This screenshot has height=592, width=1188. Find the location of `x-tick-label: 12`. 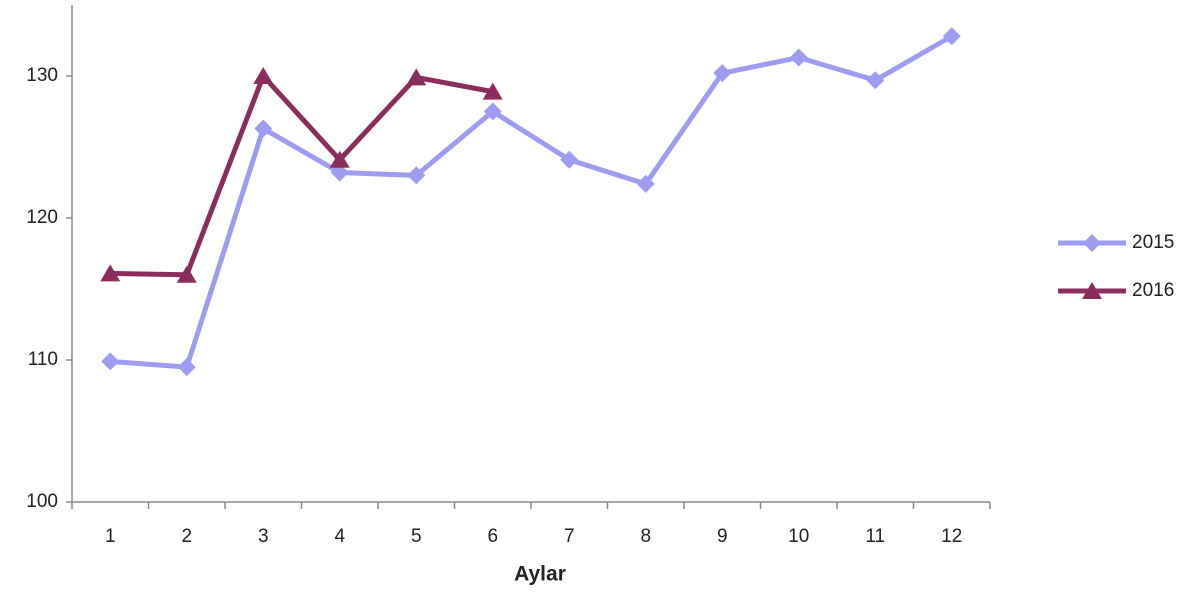

x-tick-label: 12 is located at coordinates (951, 536).